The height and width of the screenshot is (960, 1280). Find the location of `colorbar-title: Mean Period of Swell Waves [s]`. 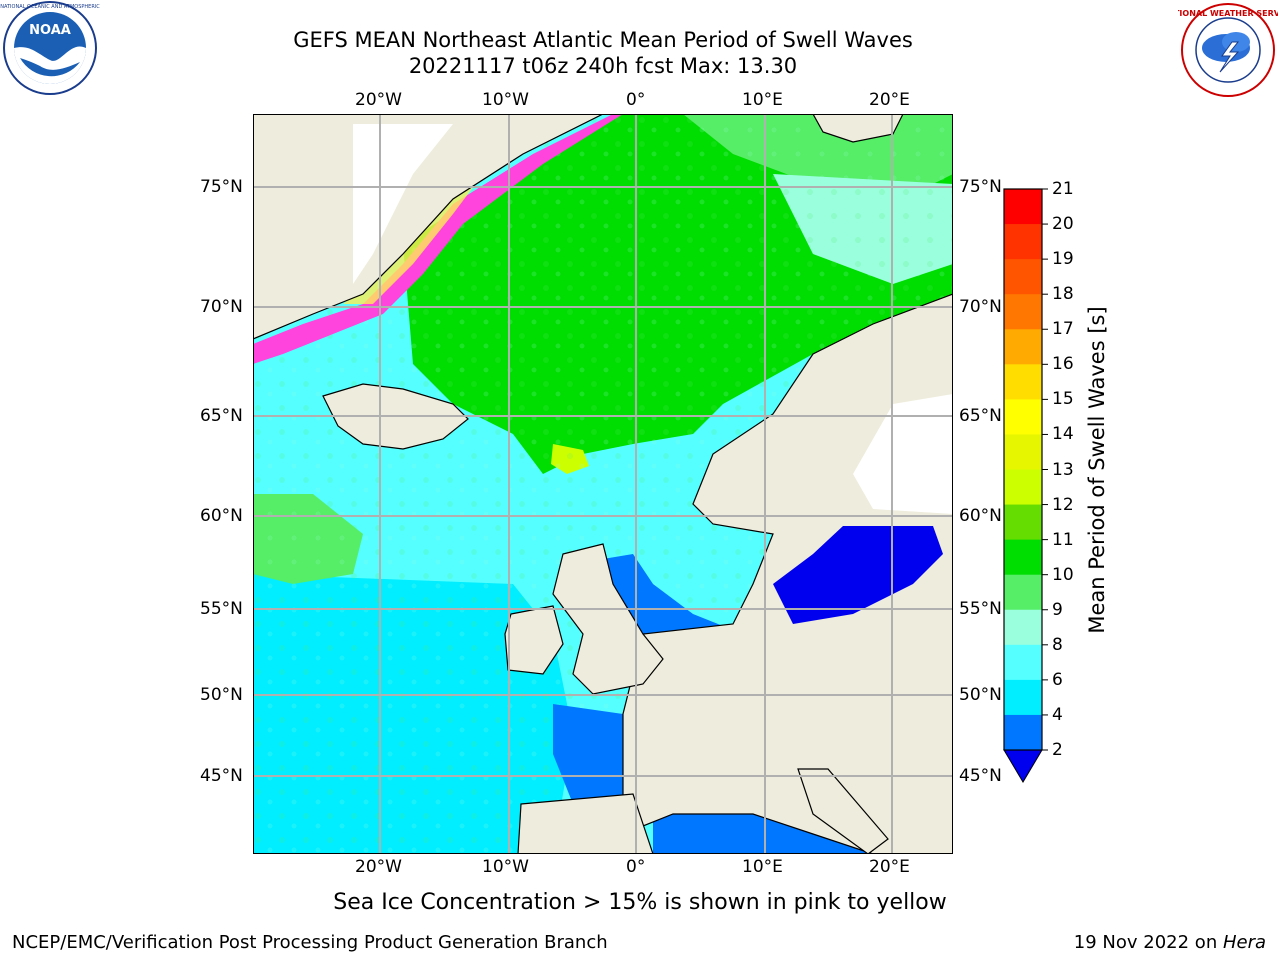

colorbar-title: Mean Period of Swell Waves [s] is located at coordinates (1097, 470).